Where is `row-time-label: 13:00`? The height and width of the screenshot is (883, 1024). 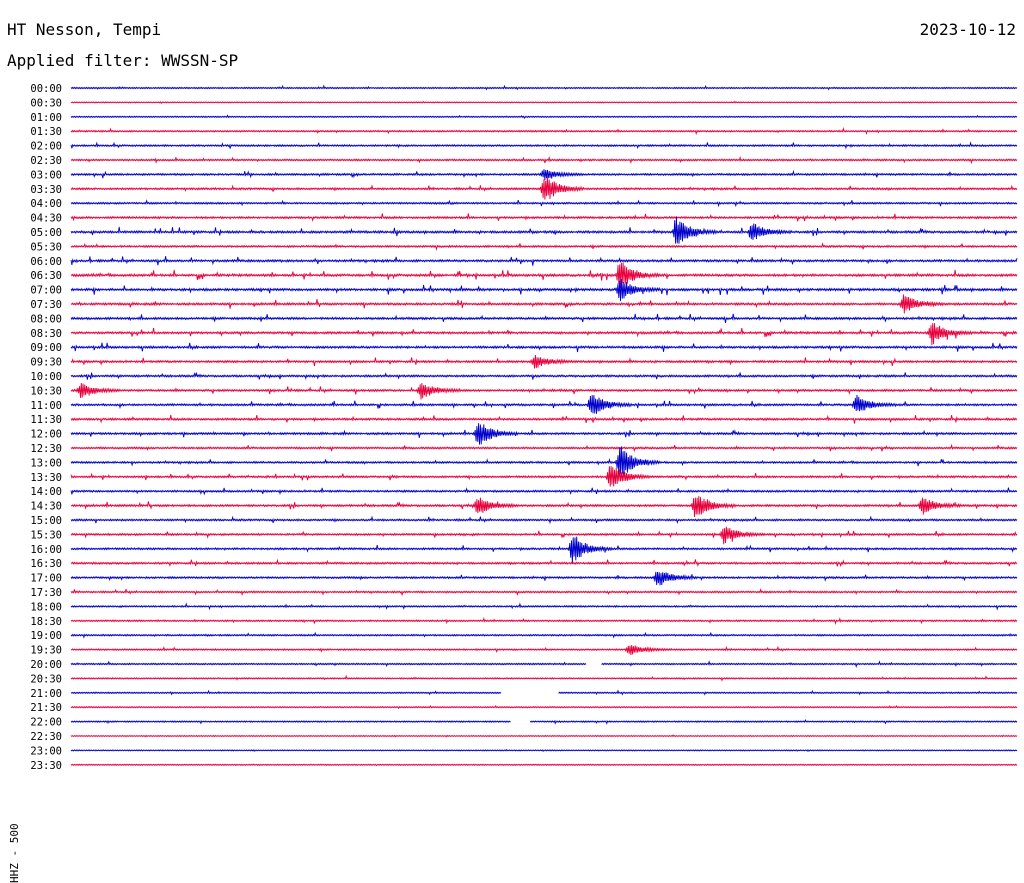 row-time-label: 13:00 is located at coordinates (46, 463).